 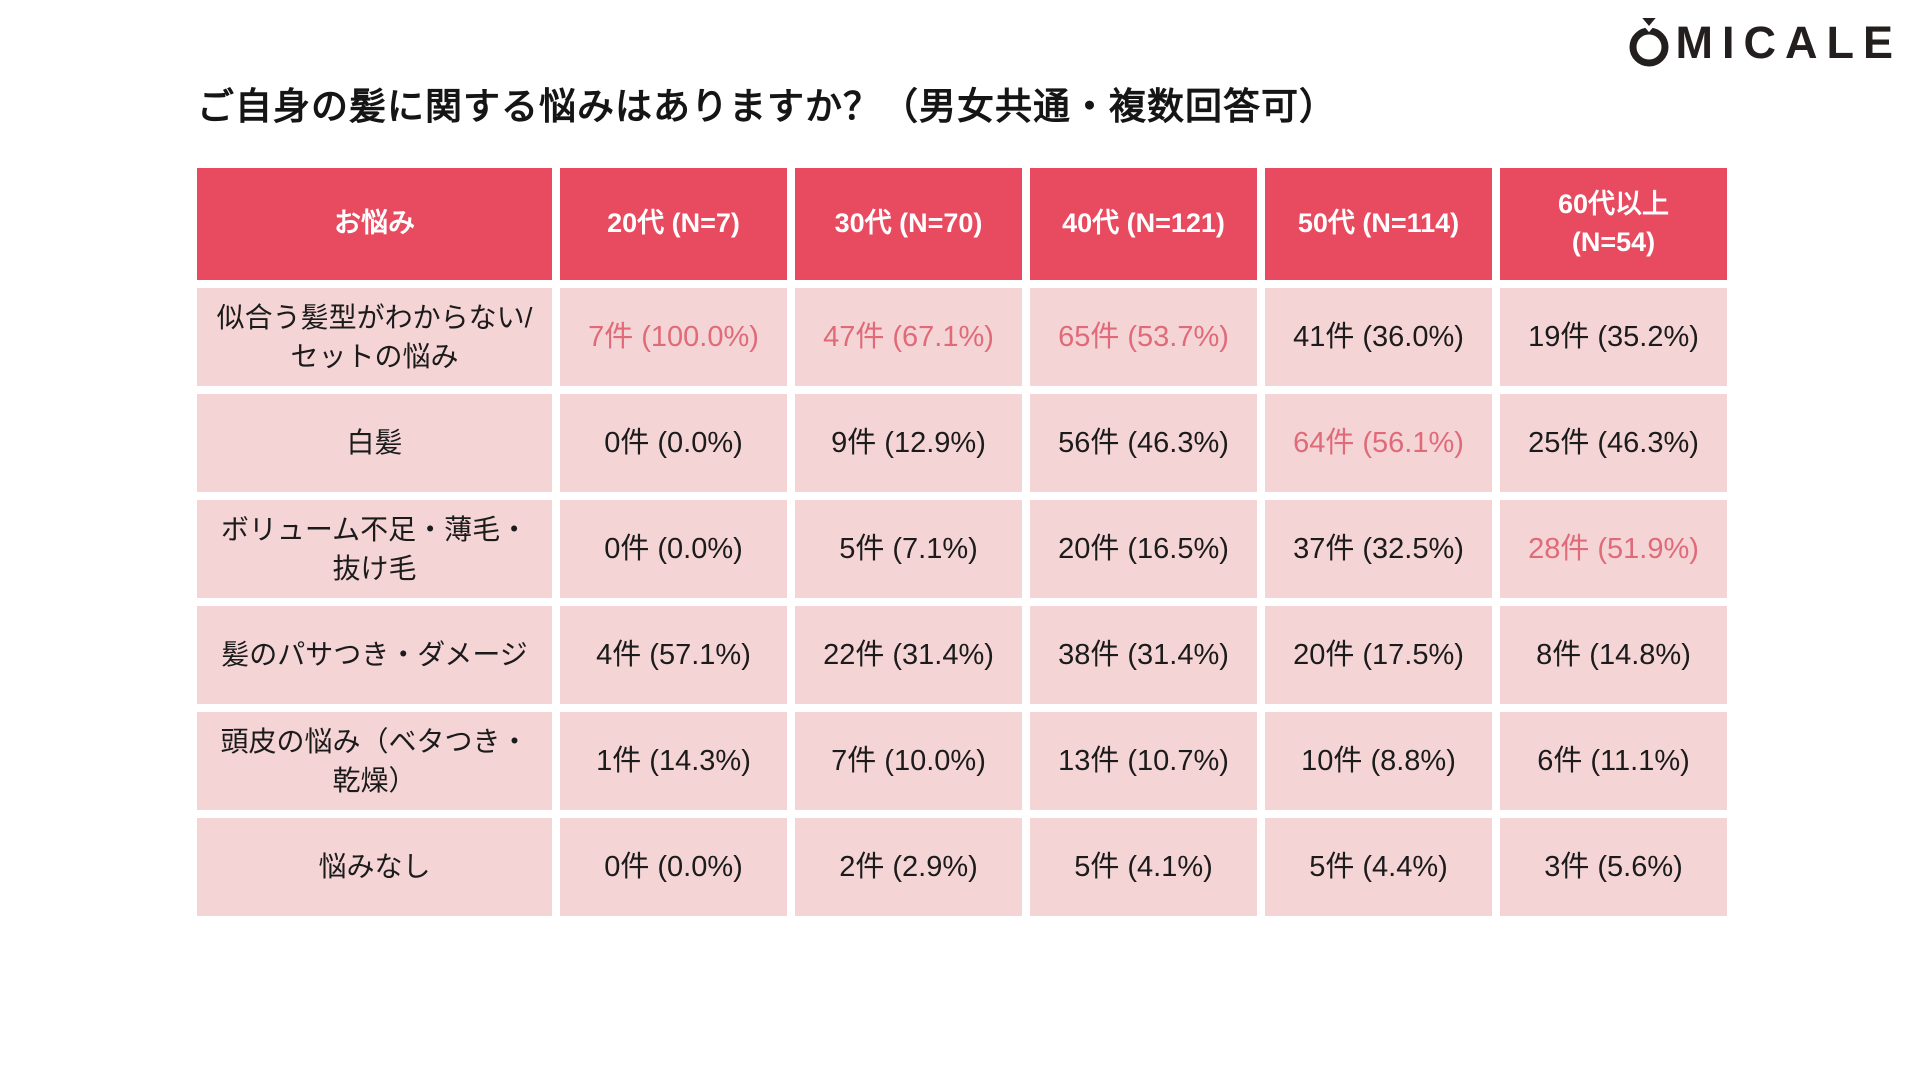 What do you see at coordinates (374, 443) in the screenshot?
I see `row-label: 白髪` at bounding box center [374, 443].